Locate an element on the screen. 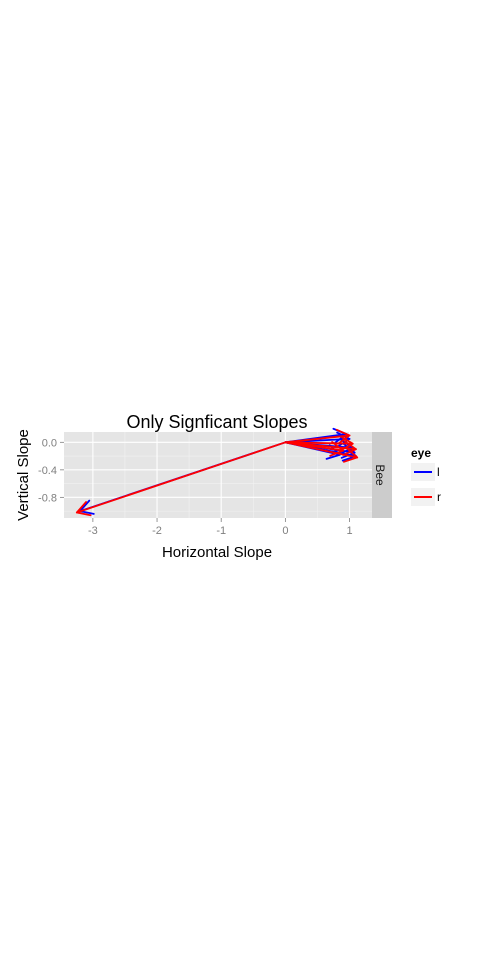  facet-strip-background is located at coordinates (382, 475).